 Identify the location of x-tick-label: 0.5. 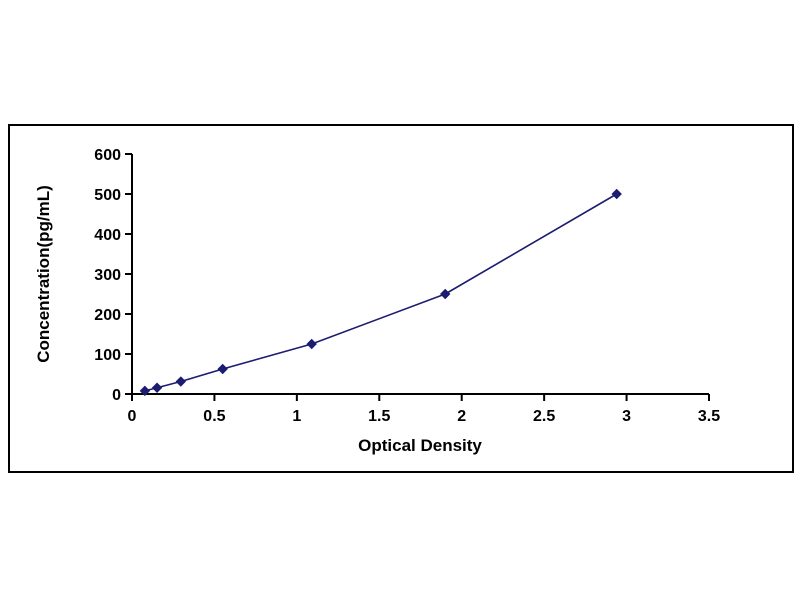
(214, 416).